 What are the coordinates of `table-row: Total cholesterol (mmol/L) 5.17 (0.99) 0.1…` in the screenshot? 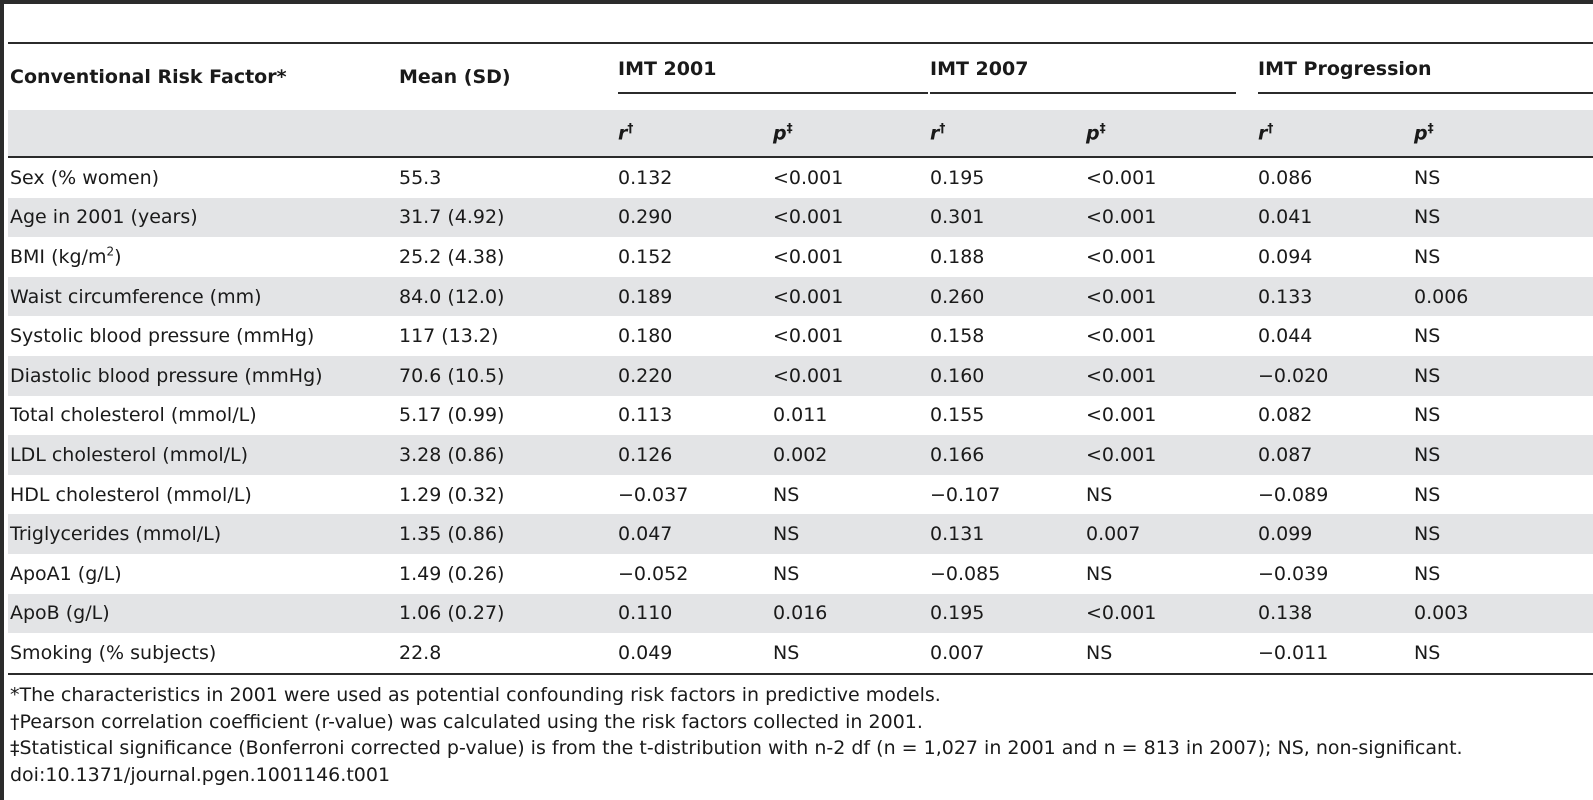 It's located at (800, 416).